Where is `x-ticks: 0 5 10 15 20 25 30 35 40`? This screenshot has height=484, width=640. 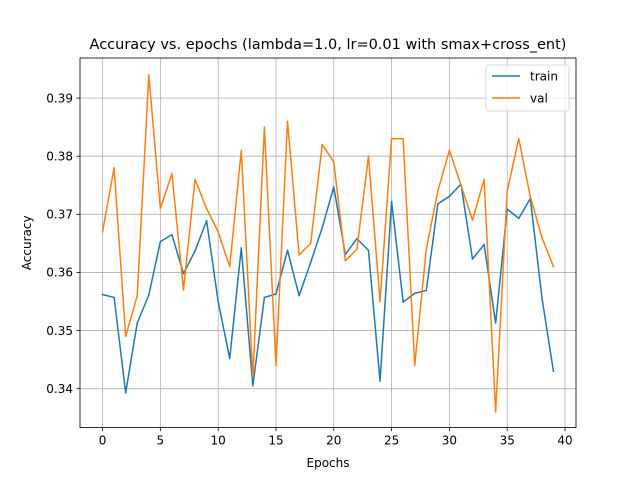
x-ticks: 0 5 10 15 20 25 30 35 40 is located at coordinates (336, 437).